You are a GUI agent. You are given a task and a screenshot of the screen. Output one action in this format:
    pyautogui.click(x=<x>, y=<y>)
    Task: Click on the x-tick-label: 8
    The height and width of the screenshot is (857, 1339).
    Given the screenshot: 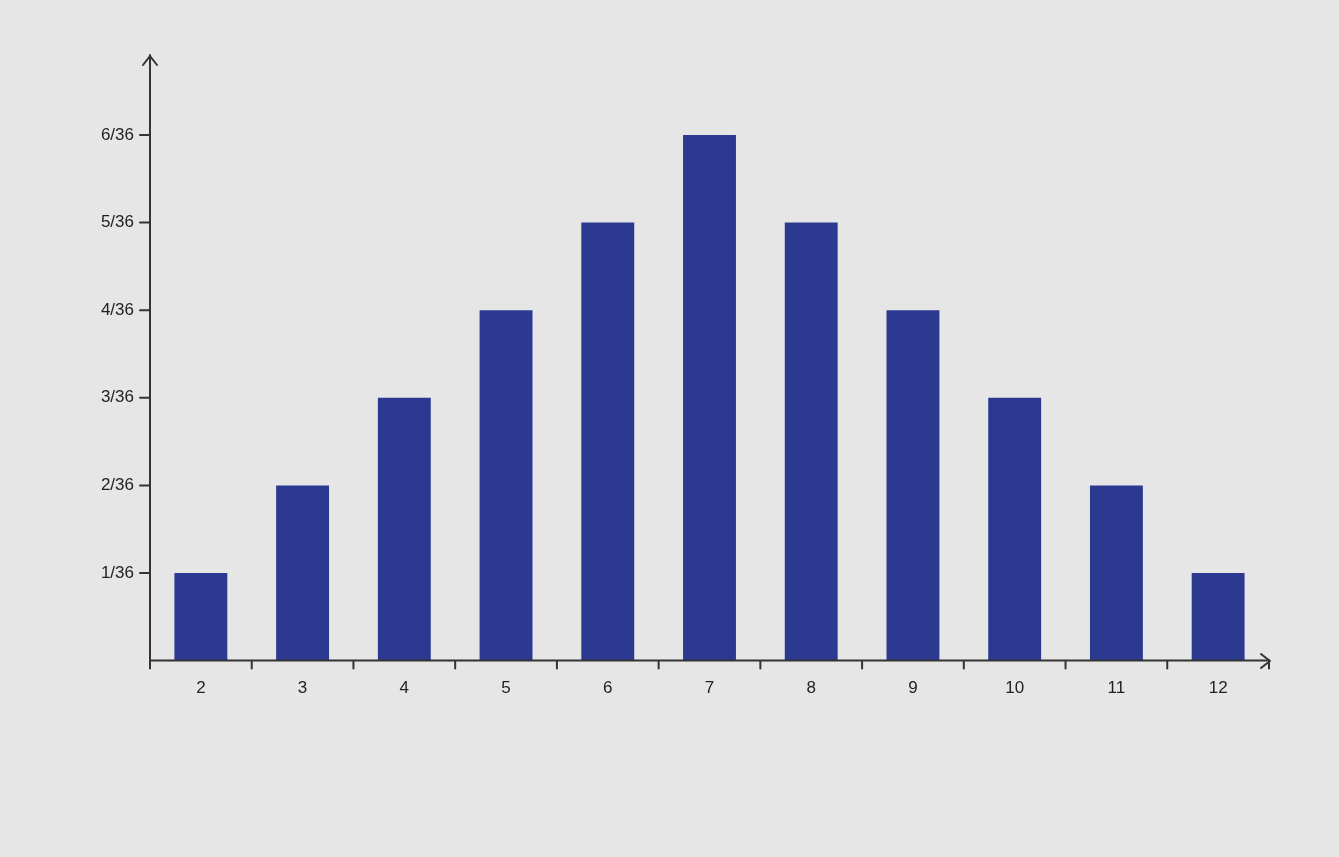 What is the action you would take?
    pyautogui.click(x=811, y=688)
    